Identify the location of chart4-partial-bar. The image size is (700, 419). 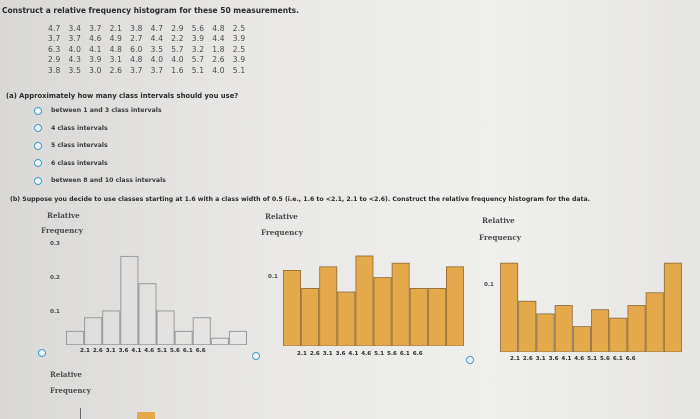
(146, 415).